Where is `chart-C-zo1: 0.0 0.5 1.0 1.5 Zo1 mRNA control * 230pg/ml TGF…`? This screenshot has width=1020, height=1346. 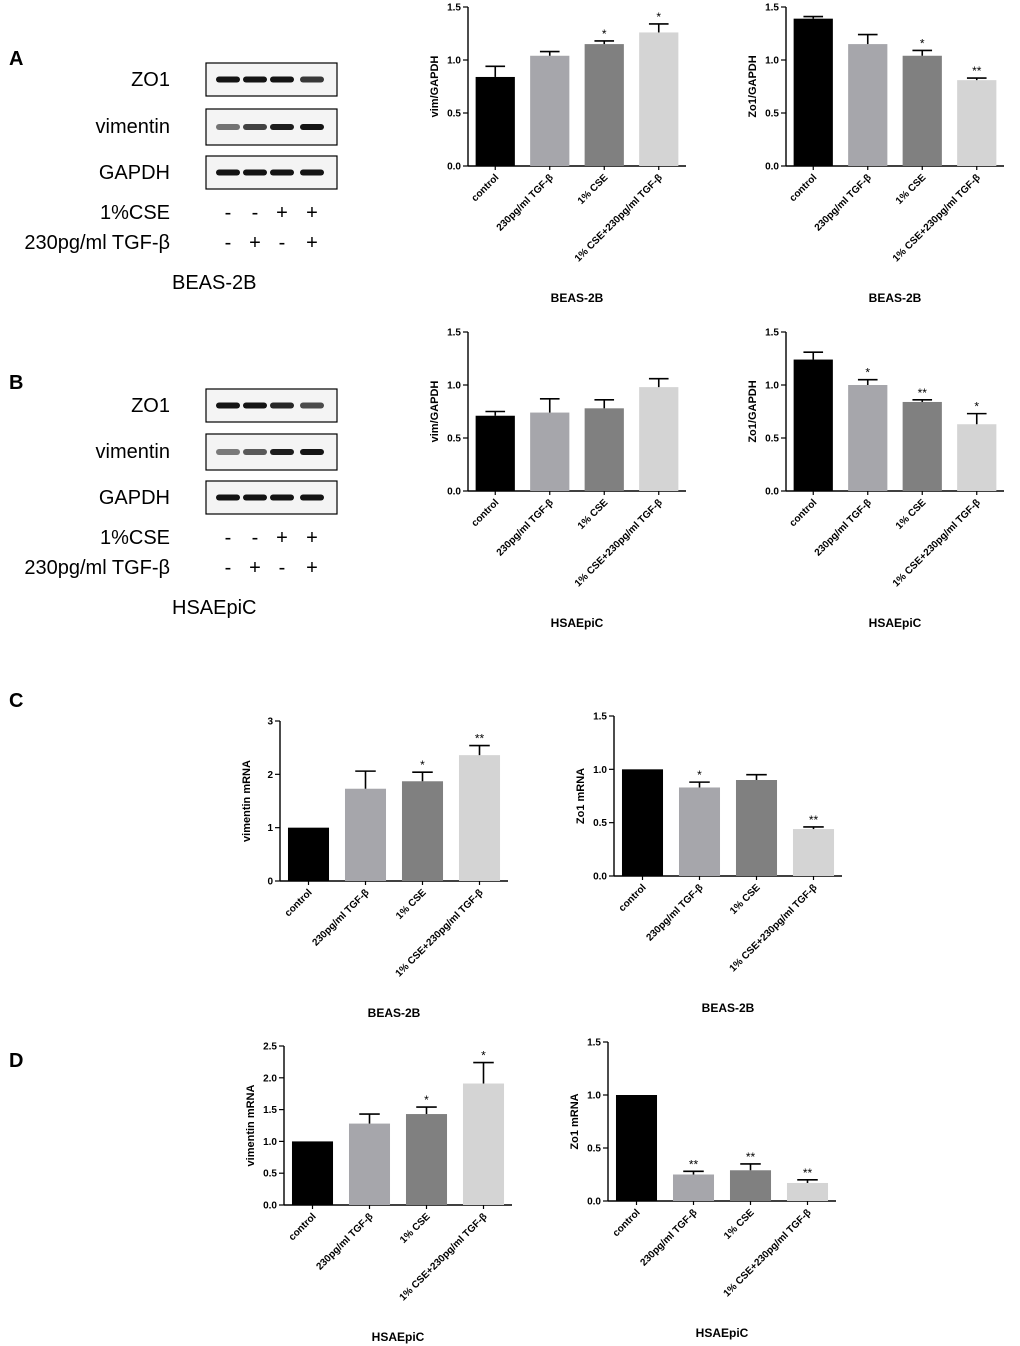 chart-C-zo1: 0.0 0.5 1.0 1.5 Zo1 mRNA control * 230pg/ml TGF… is located at coordinates (708, 863).